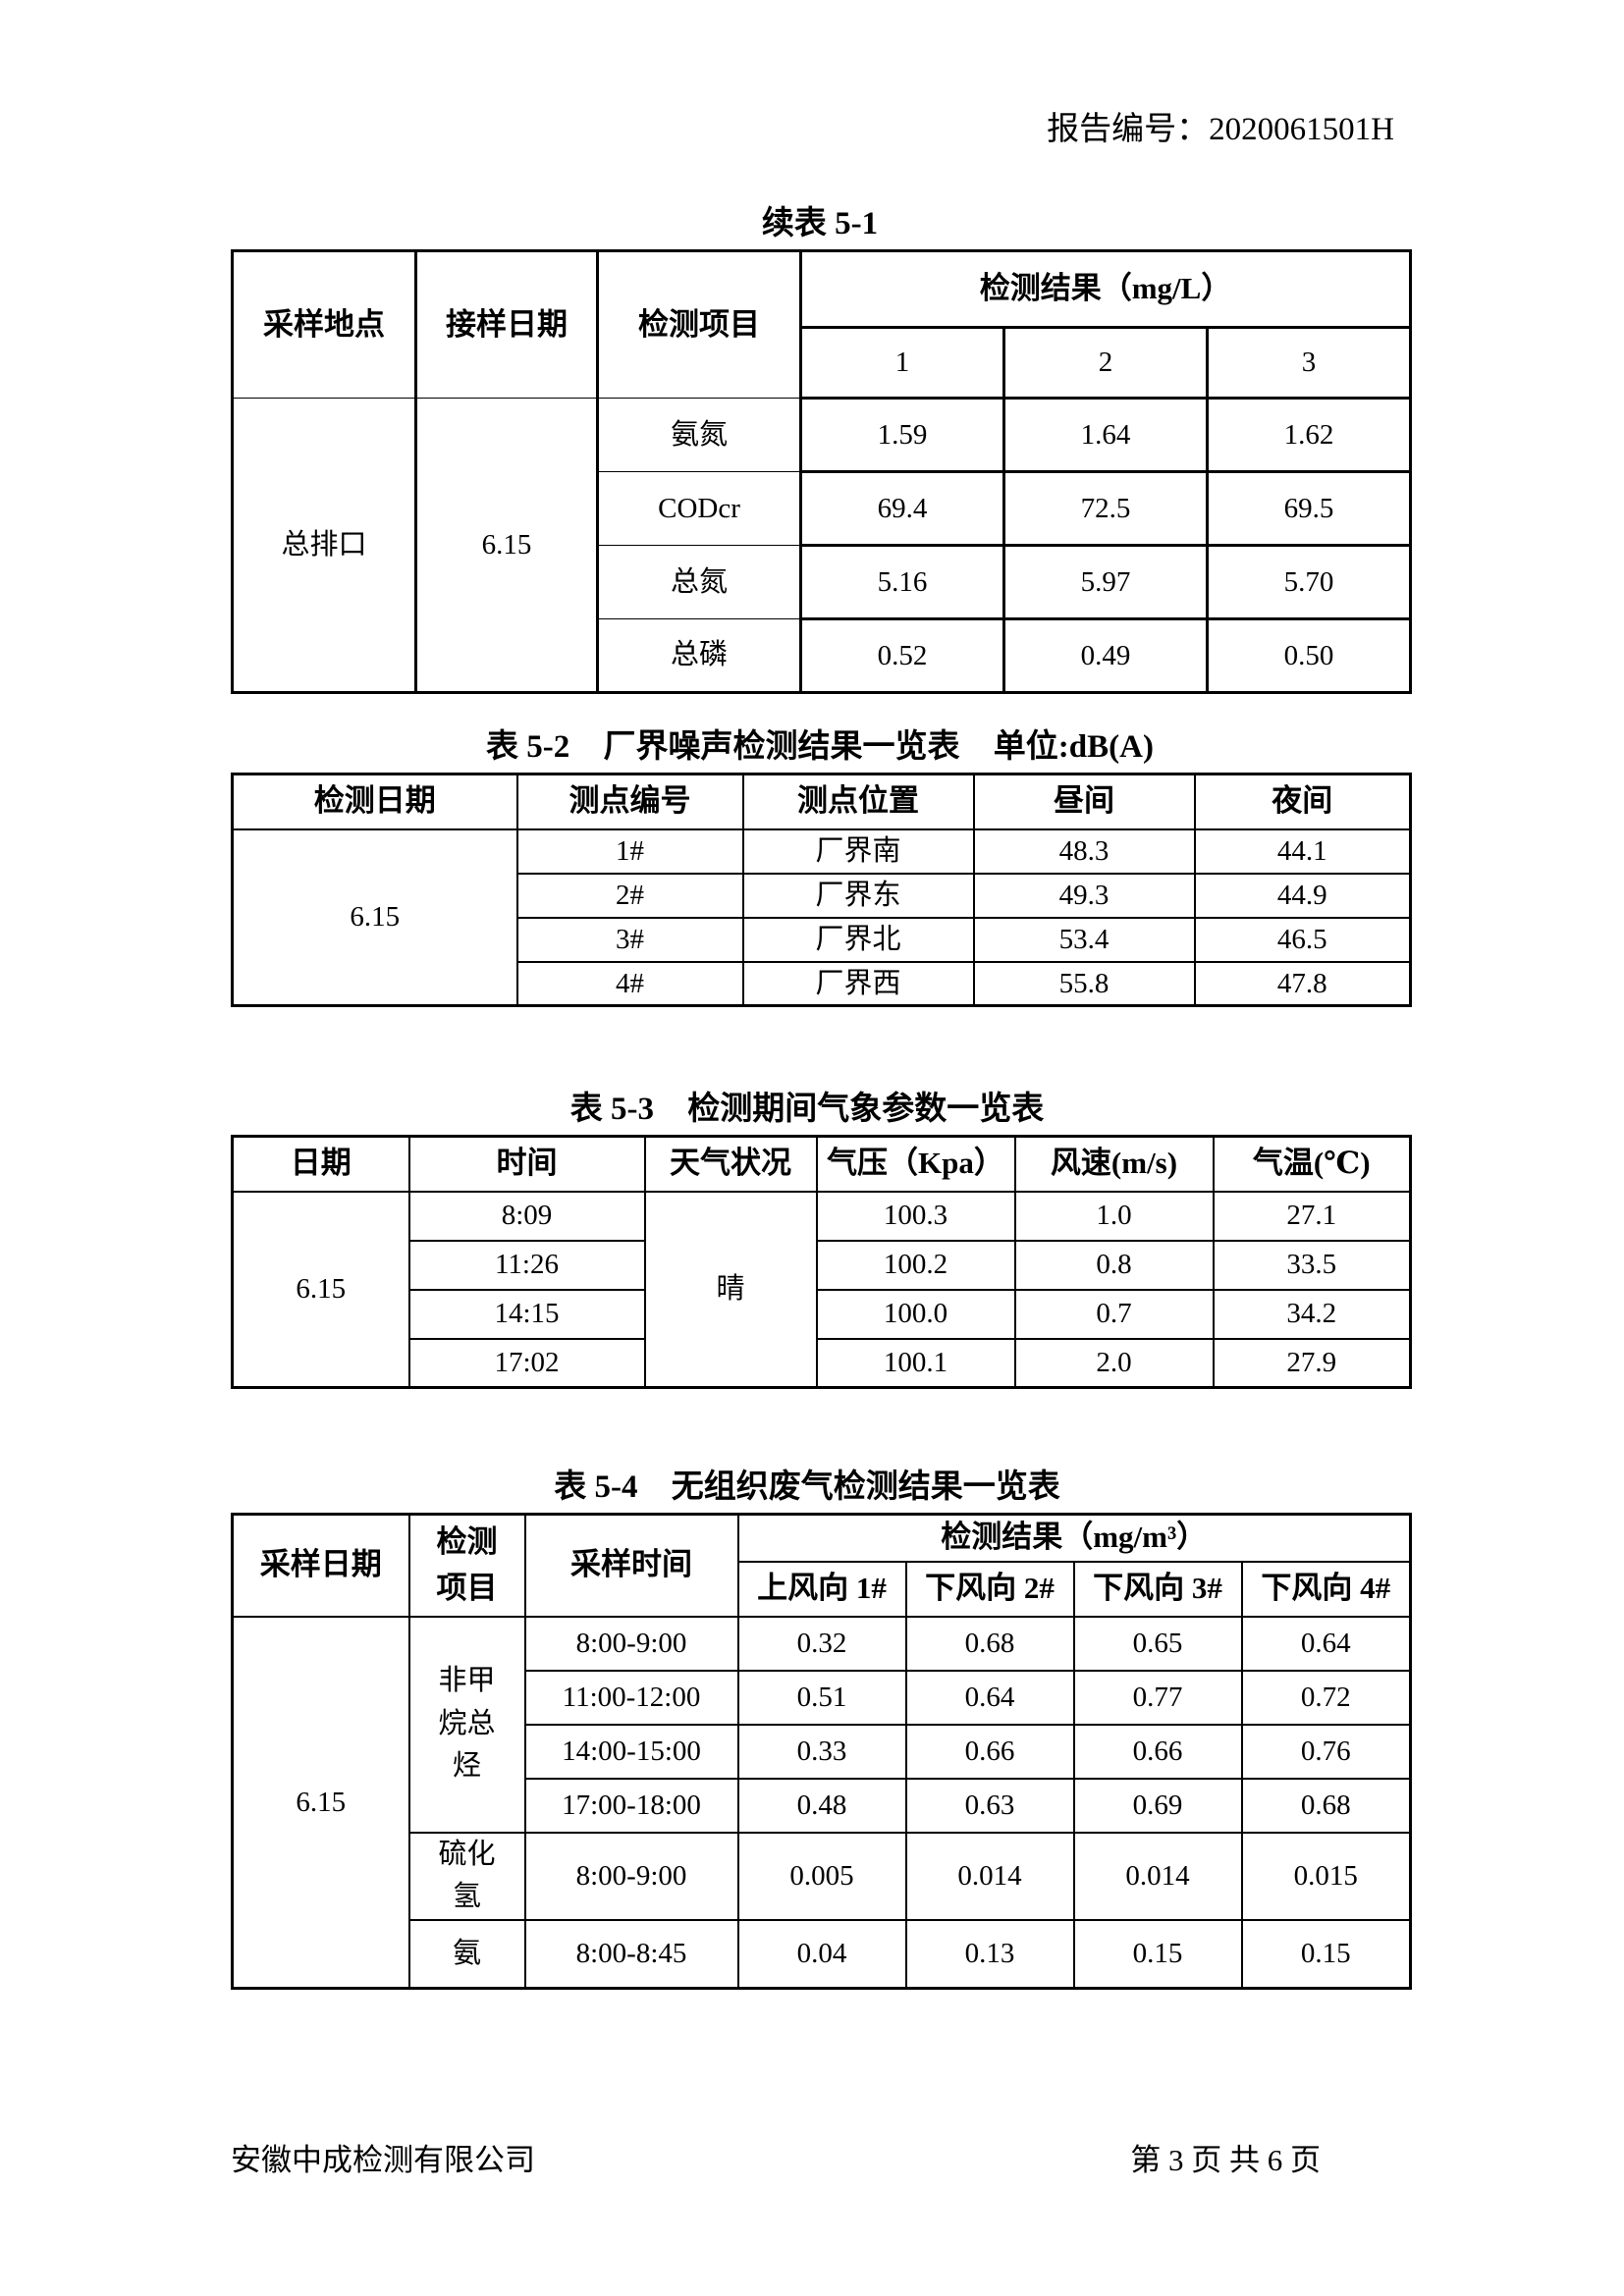  What do you see at coordinates (320, 1803) in the screenshot?
I see `t4-date-cell: 6.15` at bounding box center [320, 1803].